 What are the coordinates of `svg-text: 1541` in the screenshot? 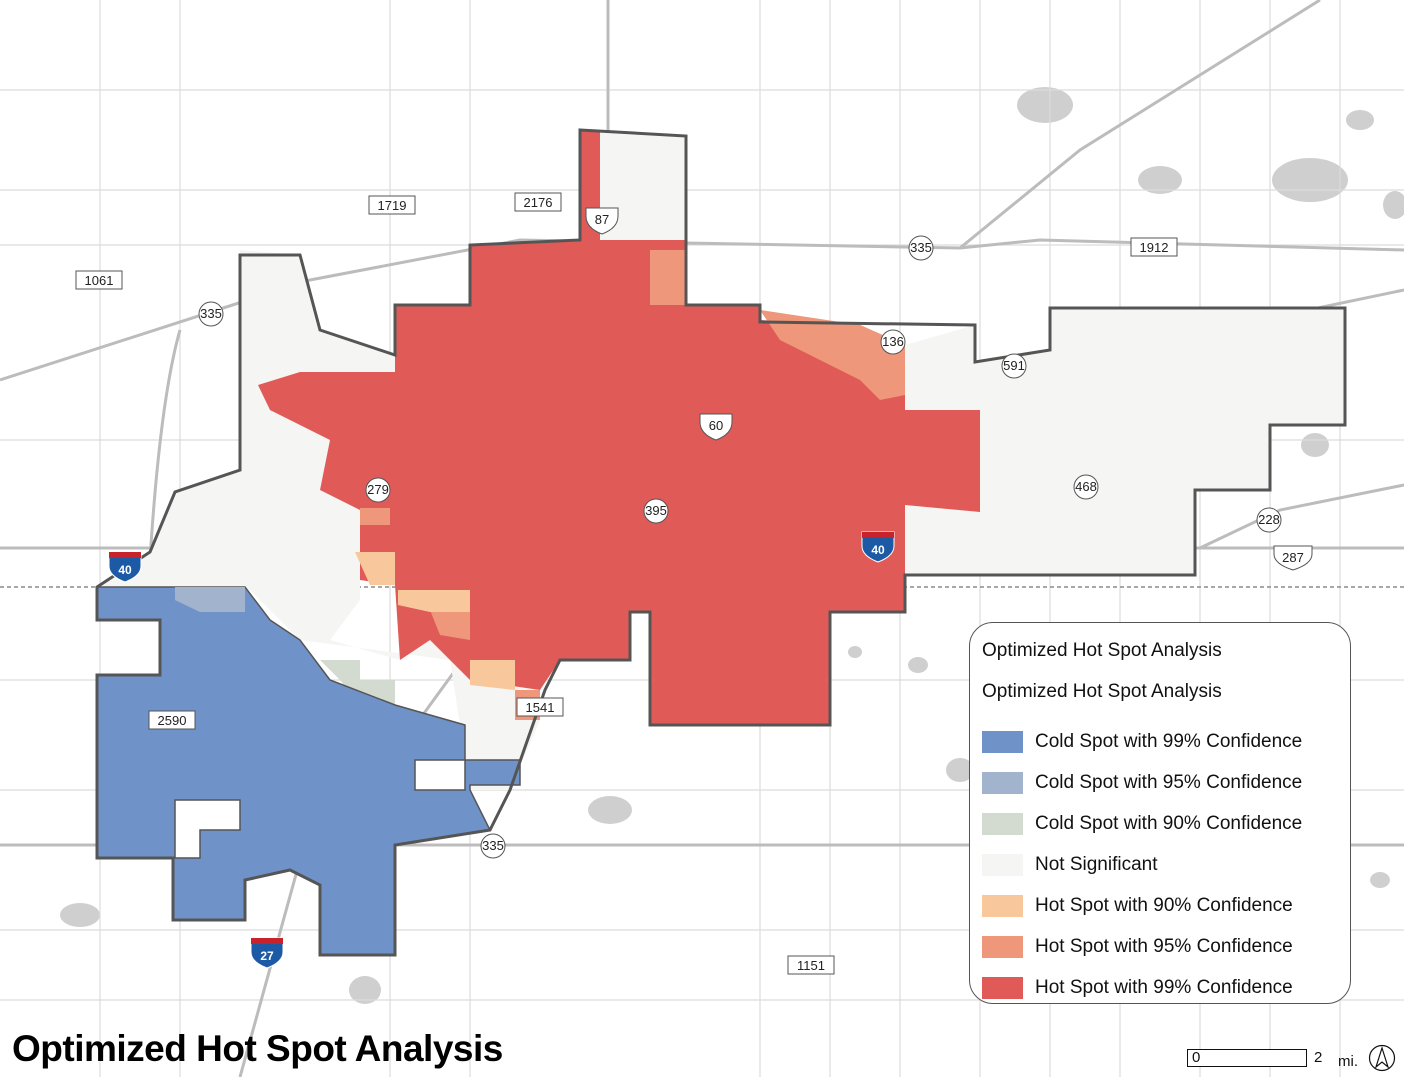 It's located at (540, 707).